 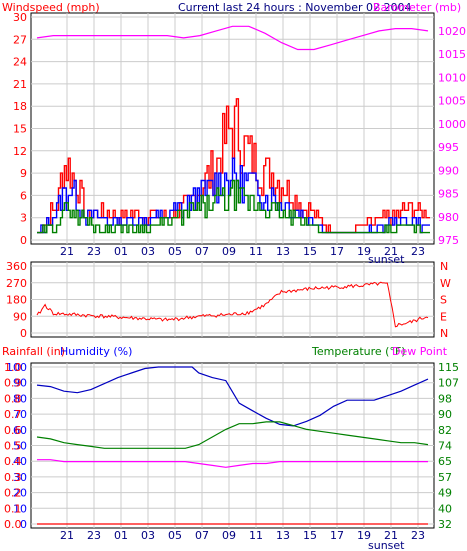 What do you see at coordinates (232, 304) in the screenshot?
I see `direction-series` at bounding box center [232, 304].